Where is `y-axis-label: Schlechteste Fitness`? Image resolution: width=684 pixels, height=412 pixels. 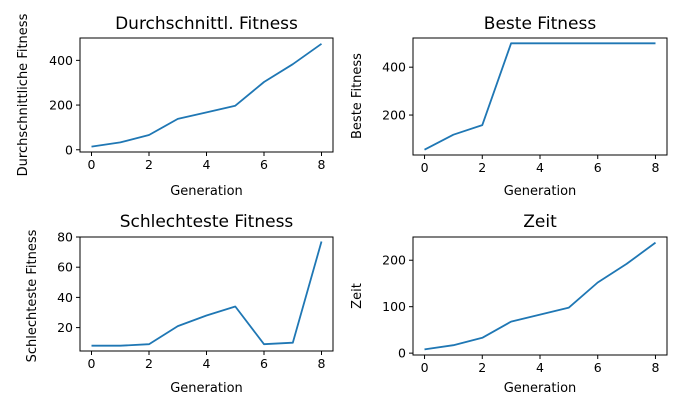
y-axis-label: Schlechteste Fitness is located at coordinates (32, 295).